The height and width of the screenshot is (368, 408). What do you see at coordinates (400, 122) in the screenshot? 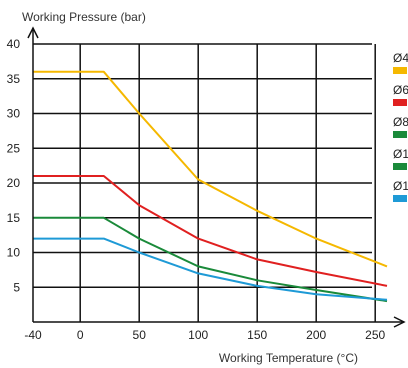
I see `legend-label: Ø8` at bounding box center [400, 122].